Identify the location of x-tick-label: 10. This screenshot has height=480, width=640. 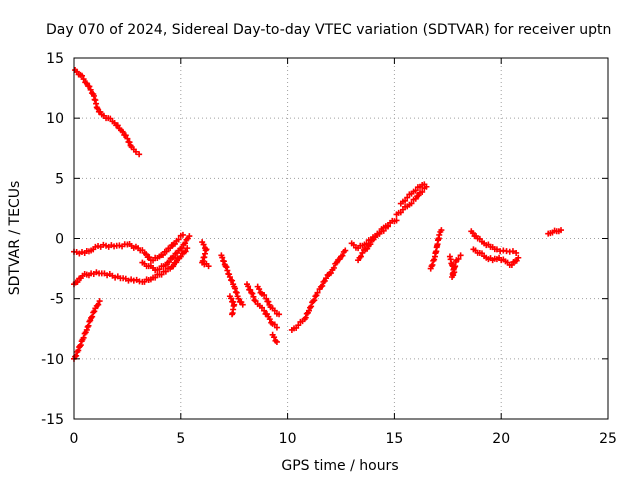
(288, 439).